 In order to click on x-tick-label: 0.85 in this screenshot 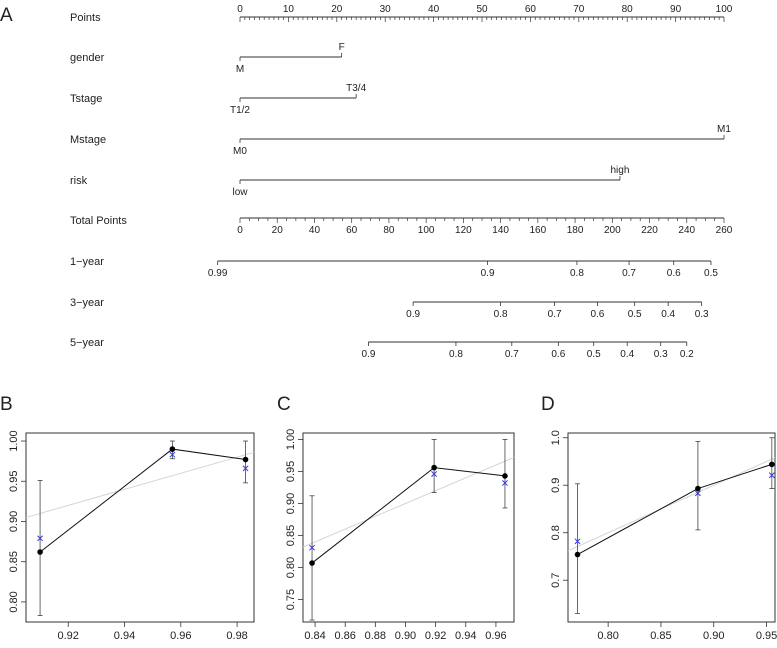, I will do `click(660, 636)`.